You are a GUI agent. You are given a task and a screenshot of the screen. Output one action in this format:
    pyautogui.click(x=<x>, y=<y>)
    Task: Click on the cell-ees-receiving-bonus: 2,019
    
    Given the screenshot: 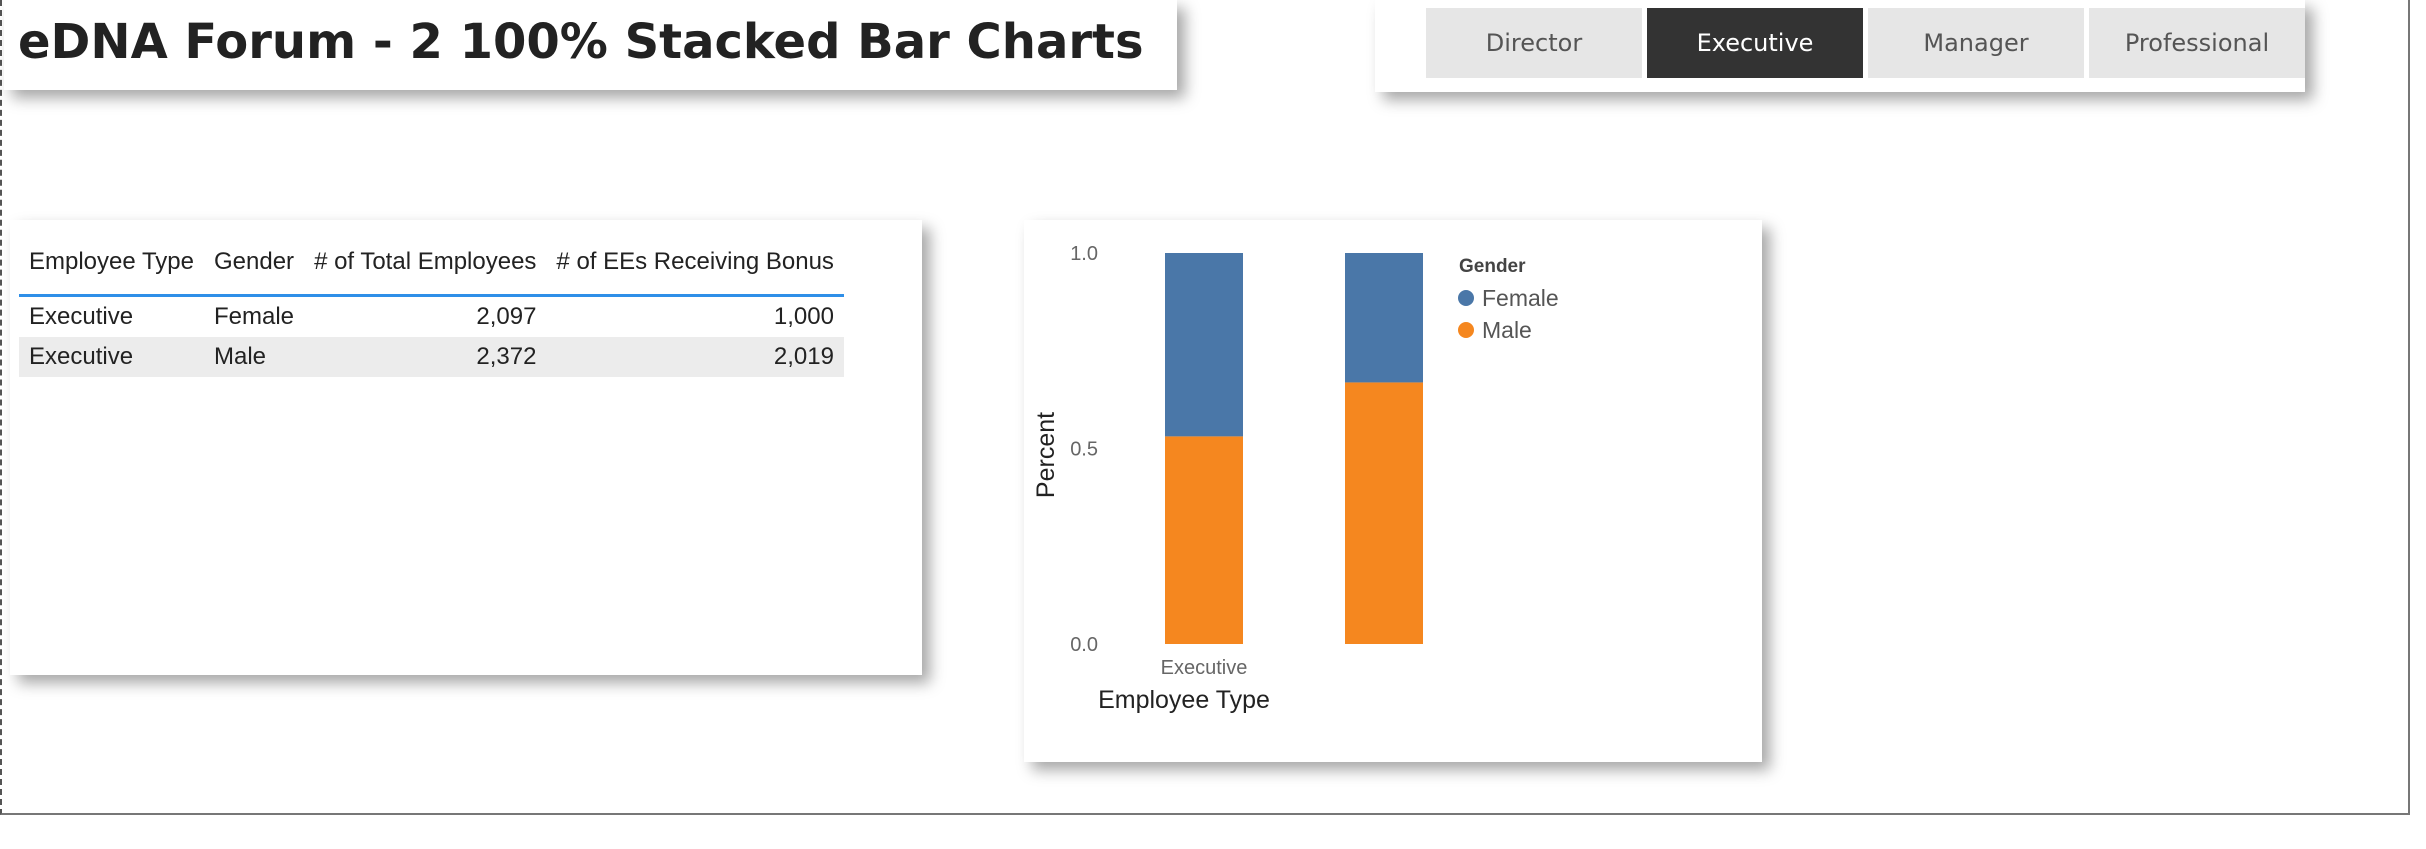 What is the action you would take?
    pyautogui.click(x=695, y=357)
    